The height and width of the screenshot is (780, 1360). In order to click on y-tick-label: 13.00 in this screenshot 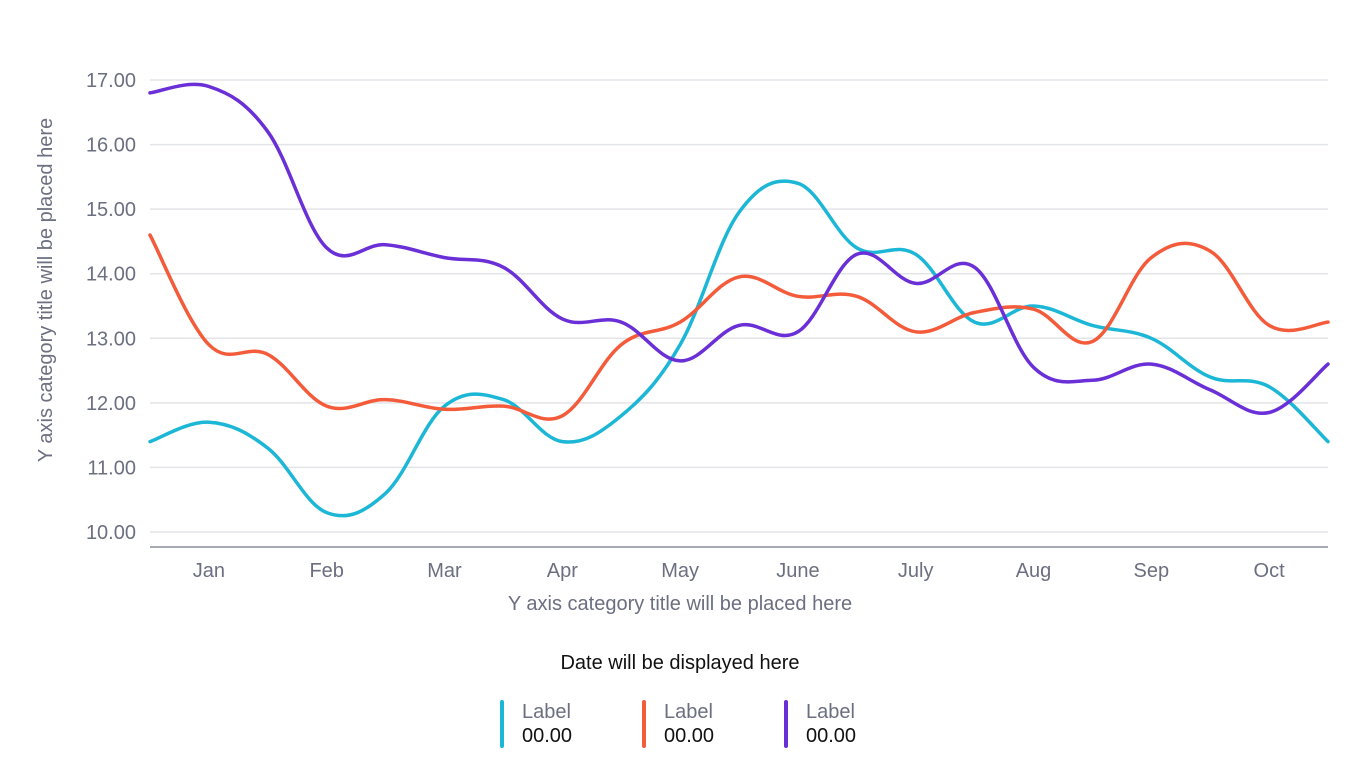, I will do `click(111, 339)`.